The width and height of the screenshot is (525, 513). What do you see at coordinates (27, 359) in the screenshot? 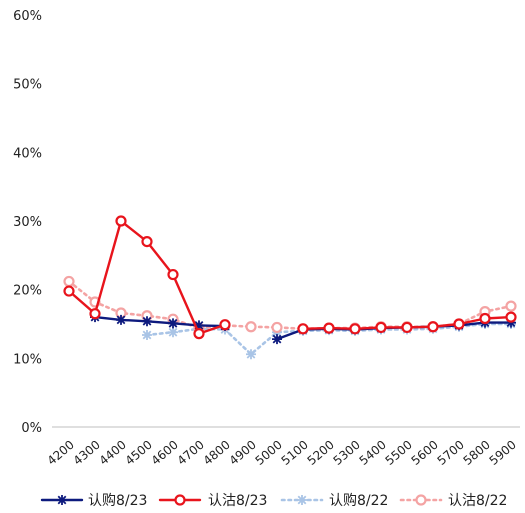
I see `y-tick-label: 10%` at bounding box center [27, 359].